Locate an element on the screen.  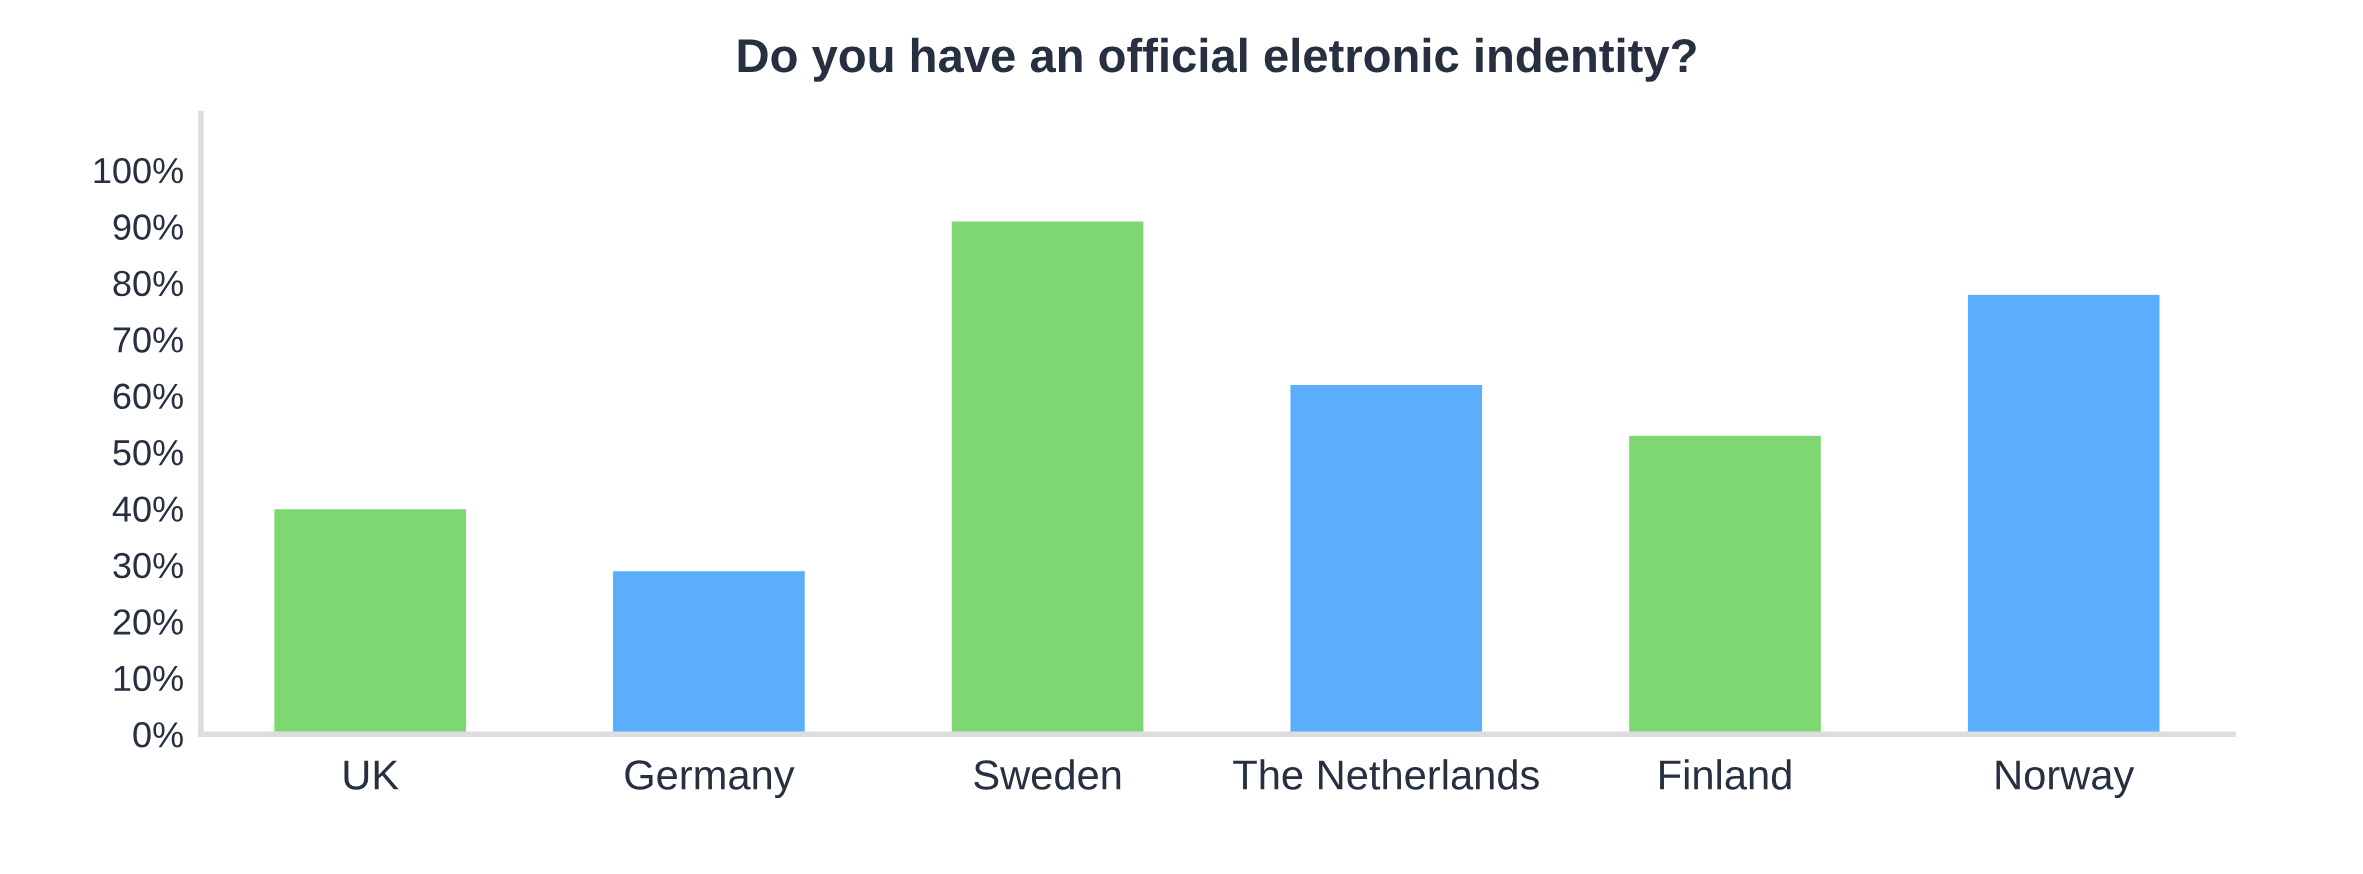
y-tick-label: 10% is located at coordinates (148, 678).